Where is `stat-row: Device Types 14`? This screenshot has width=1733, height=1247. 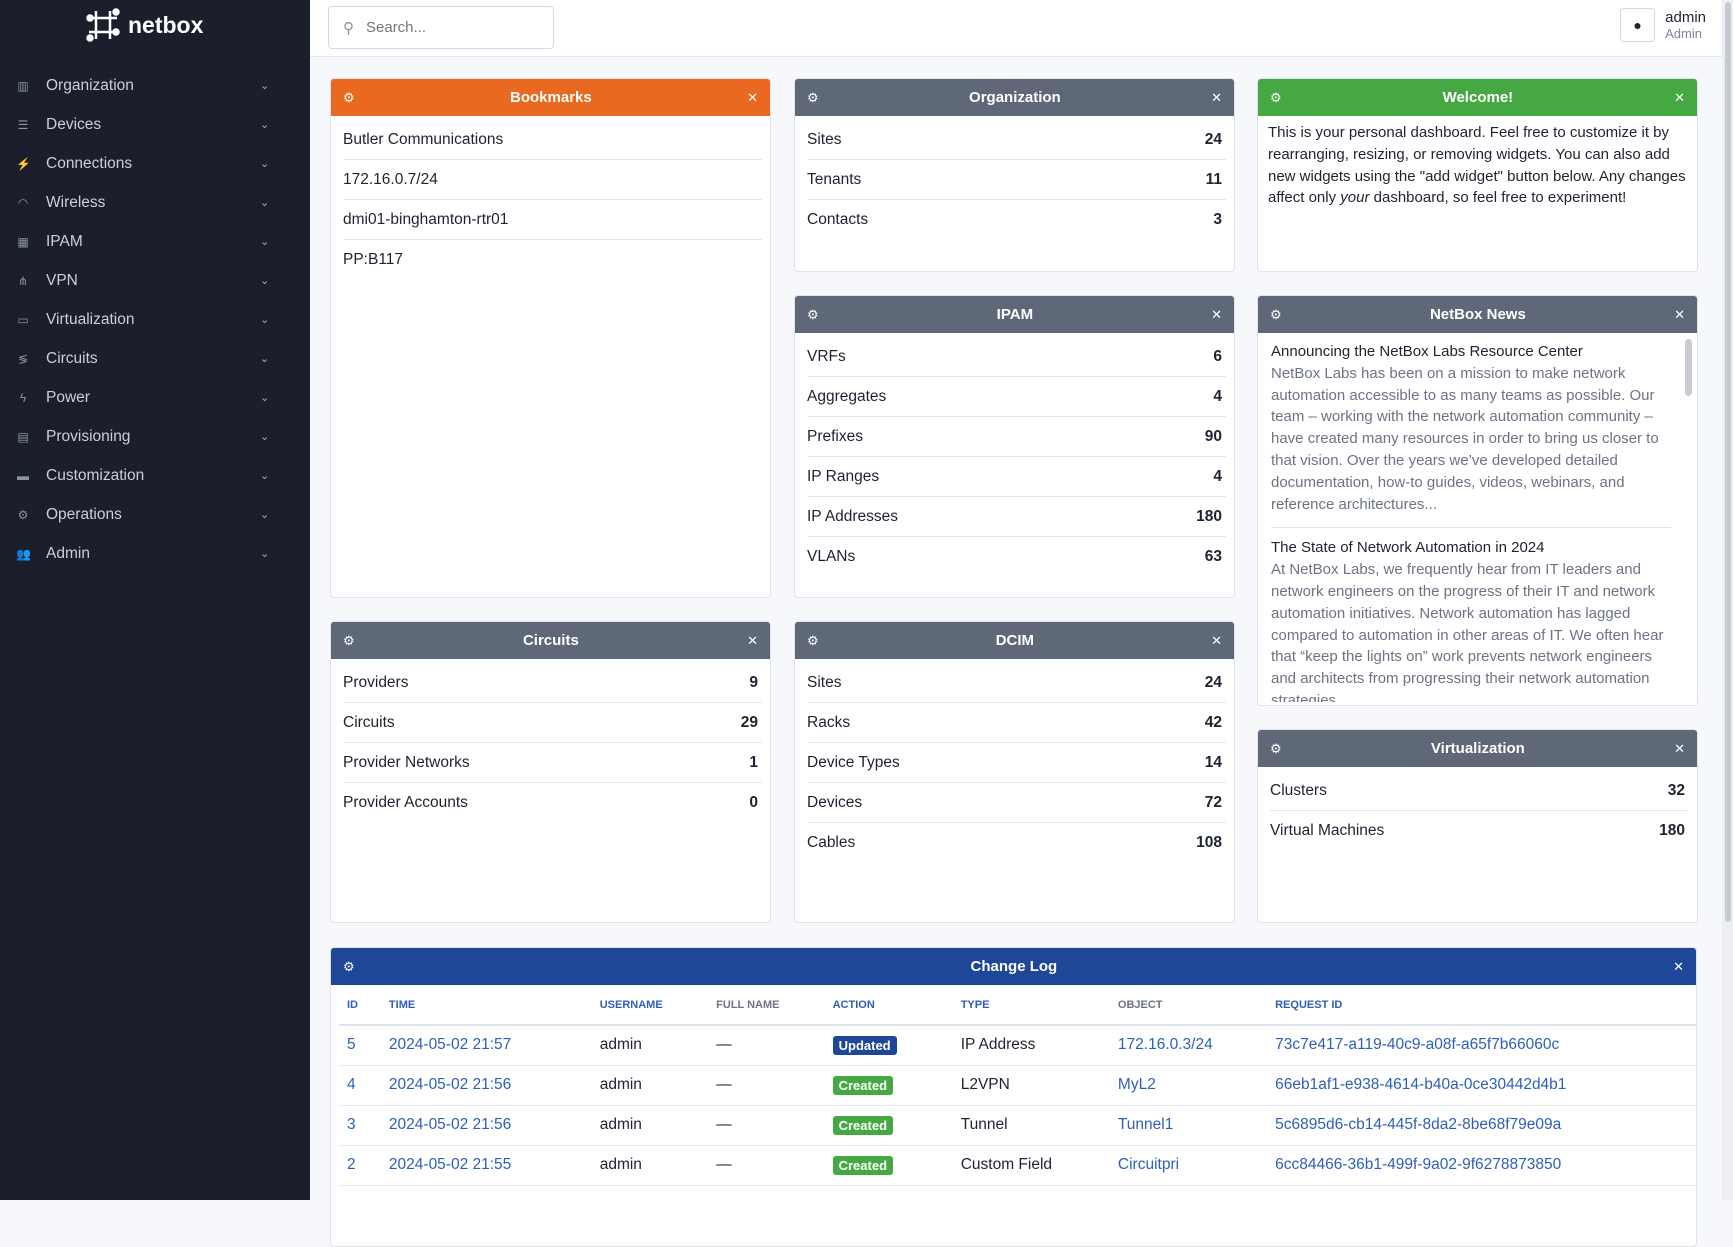
stat-row: Device Types 14 is located at coordinates (1016, 763).